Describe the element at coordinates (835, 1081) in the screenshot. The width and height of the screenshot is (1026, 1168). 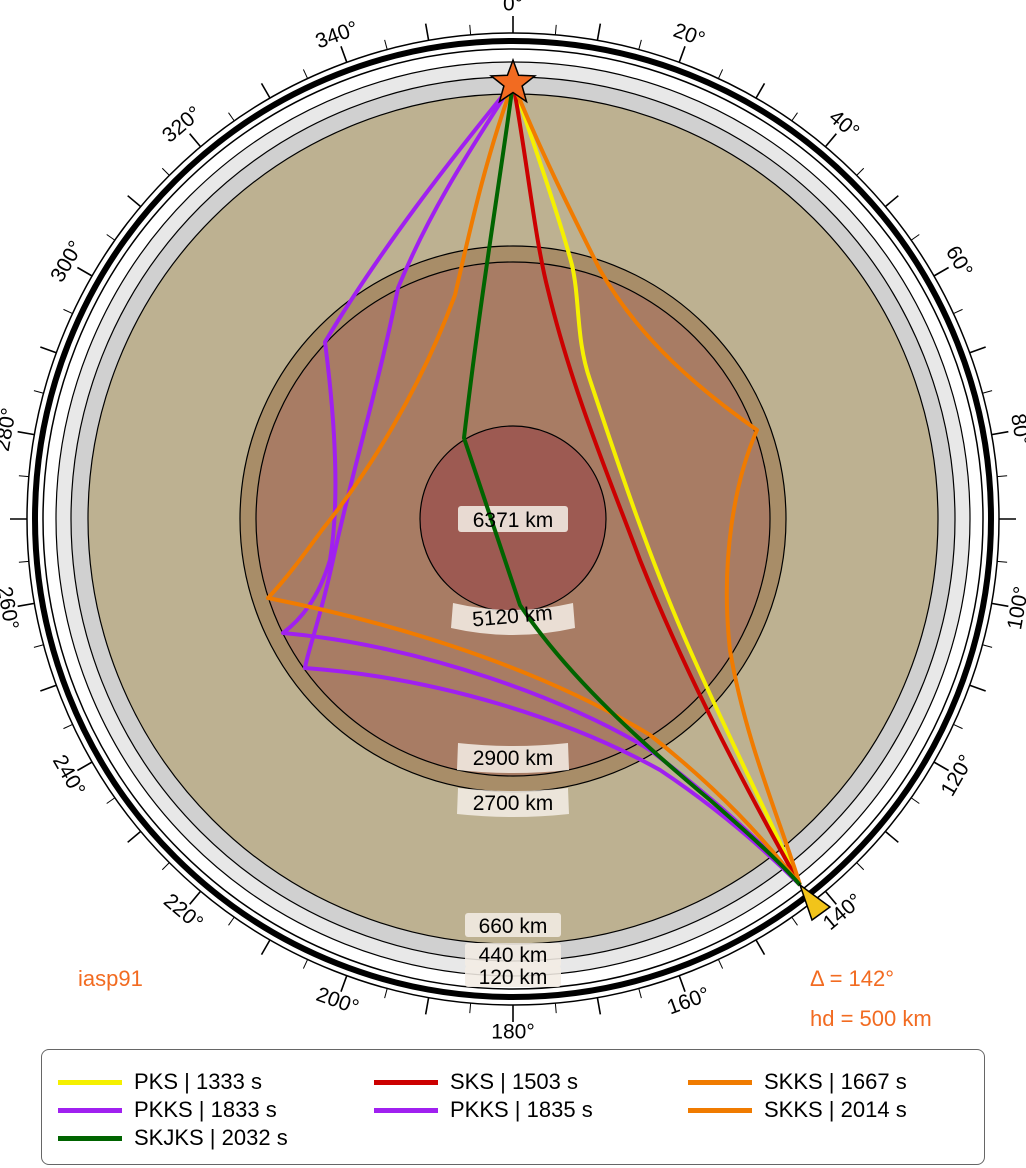
I see `legend-text-skks-1667: SKKS | 1667 s` at that location.